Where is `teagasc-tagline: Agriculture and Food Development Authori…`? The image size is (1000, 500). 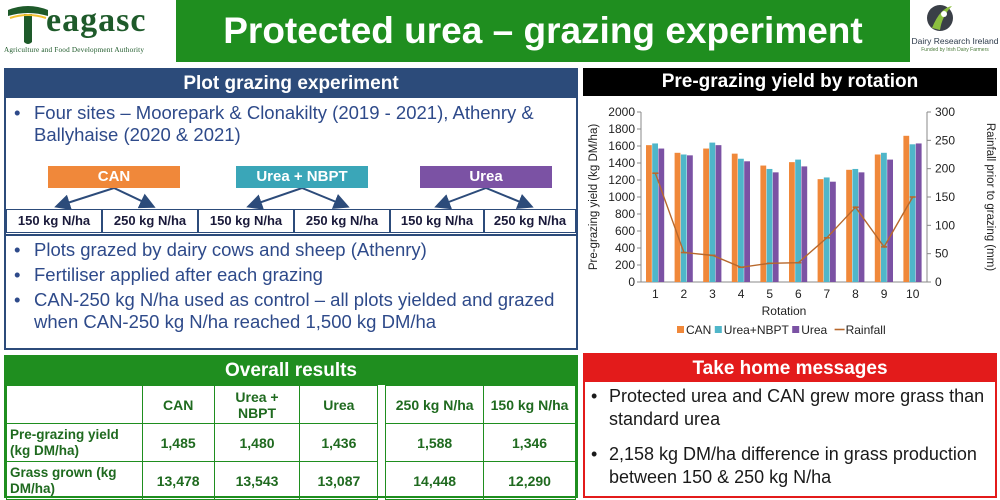 teagasc-tagline: Agriculture and Food Development Authori… is located at coordinates (74, 50).